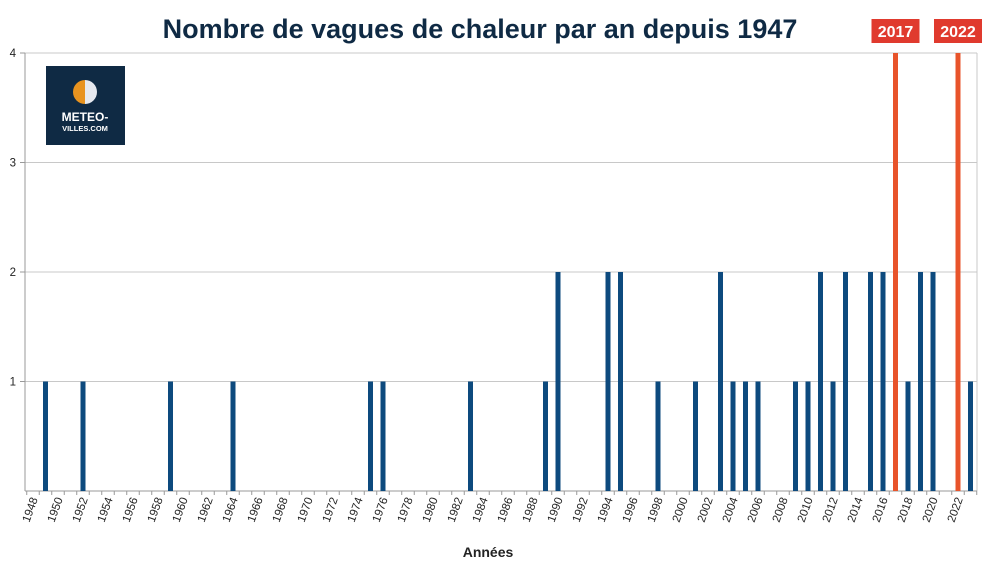  Describe the element at coordinates (808, 436) in the screenshot. I see `bar-2010` at that location.